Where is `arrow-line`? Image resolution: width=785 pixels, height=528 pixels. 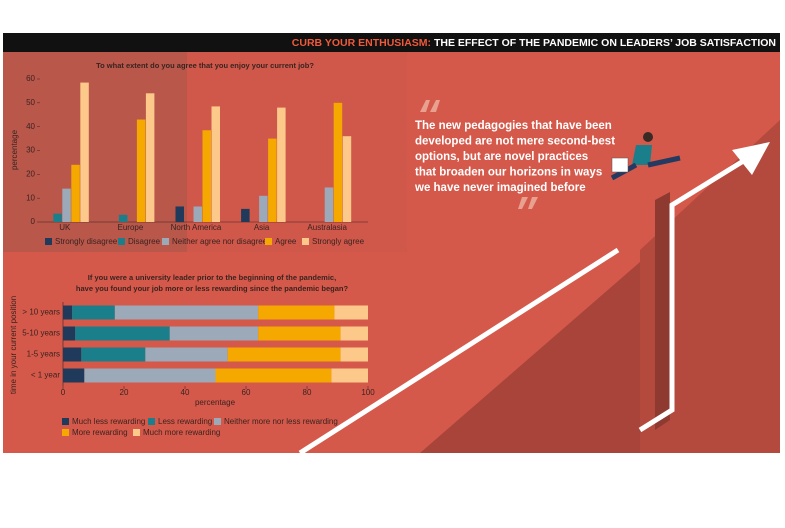
arrow-line is located at coordinates (692, 295).